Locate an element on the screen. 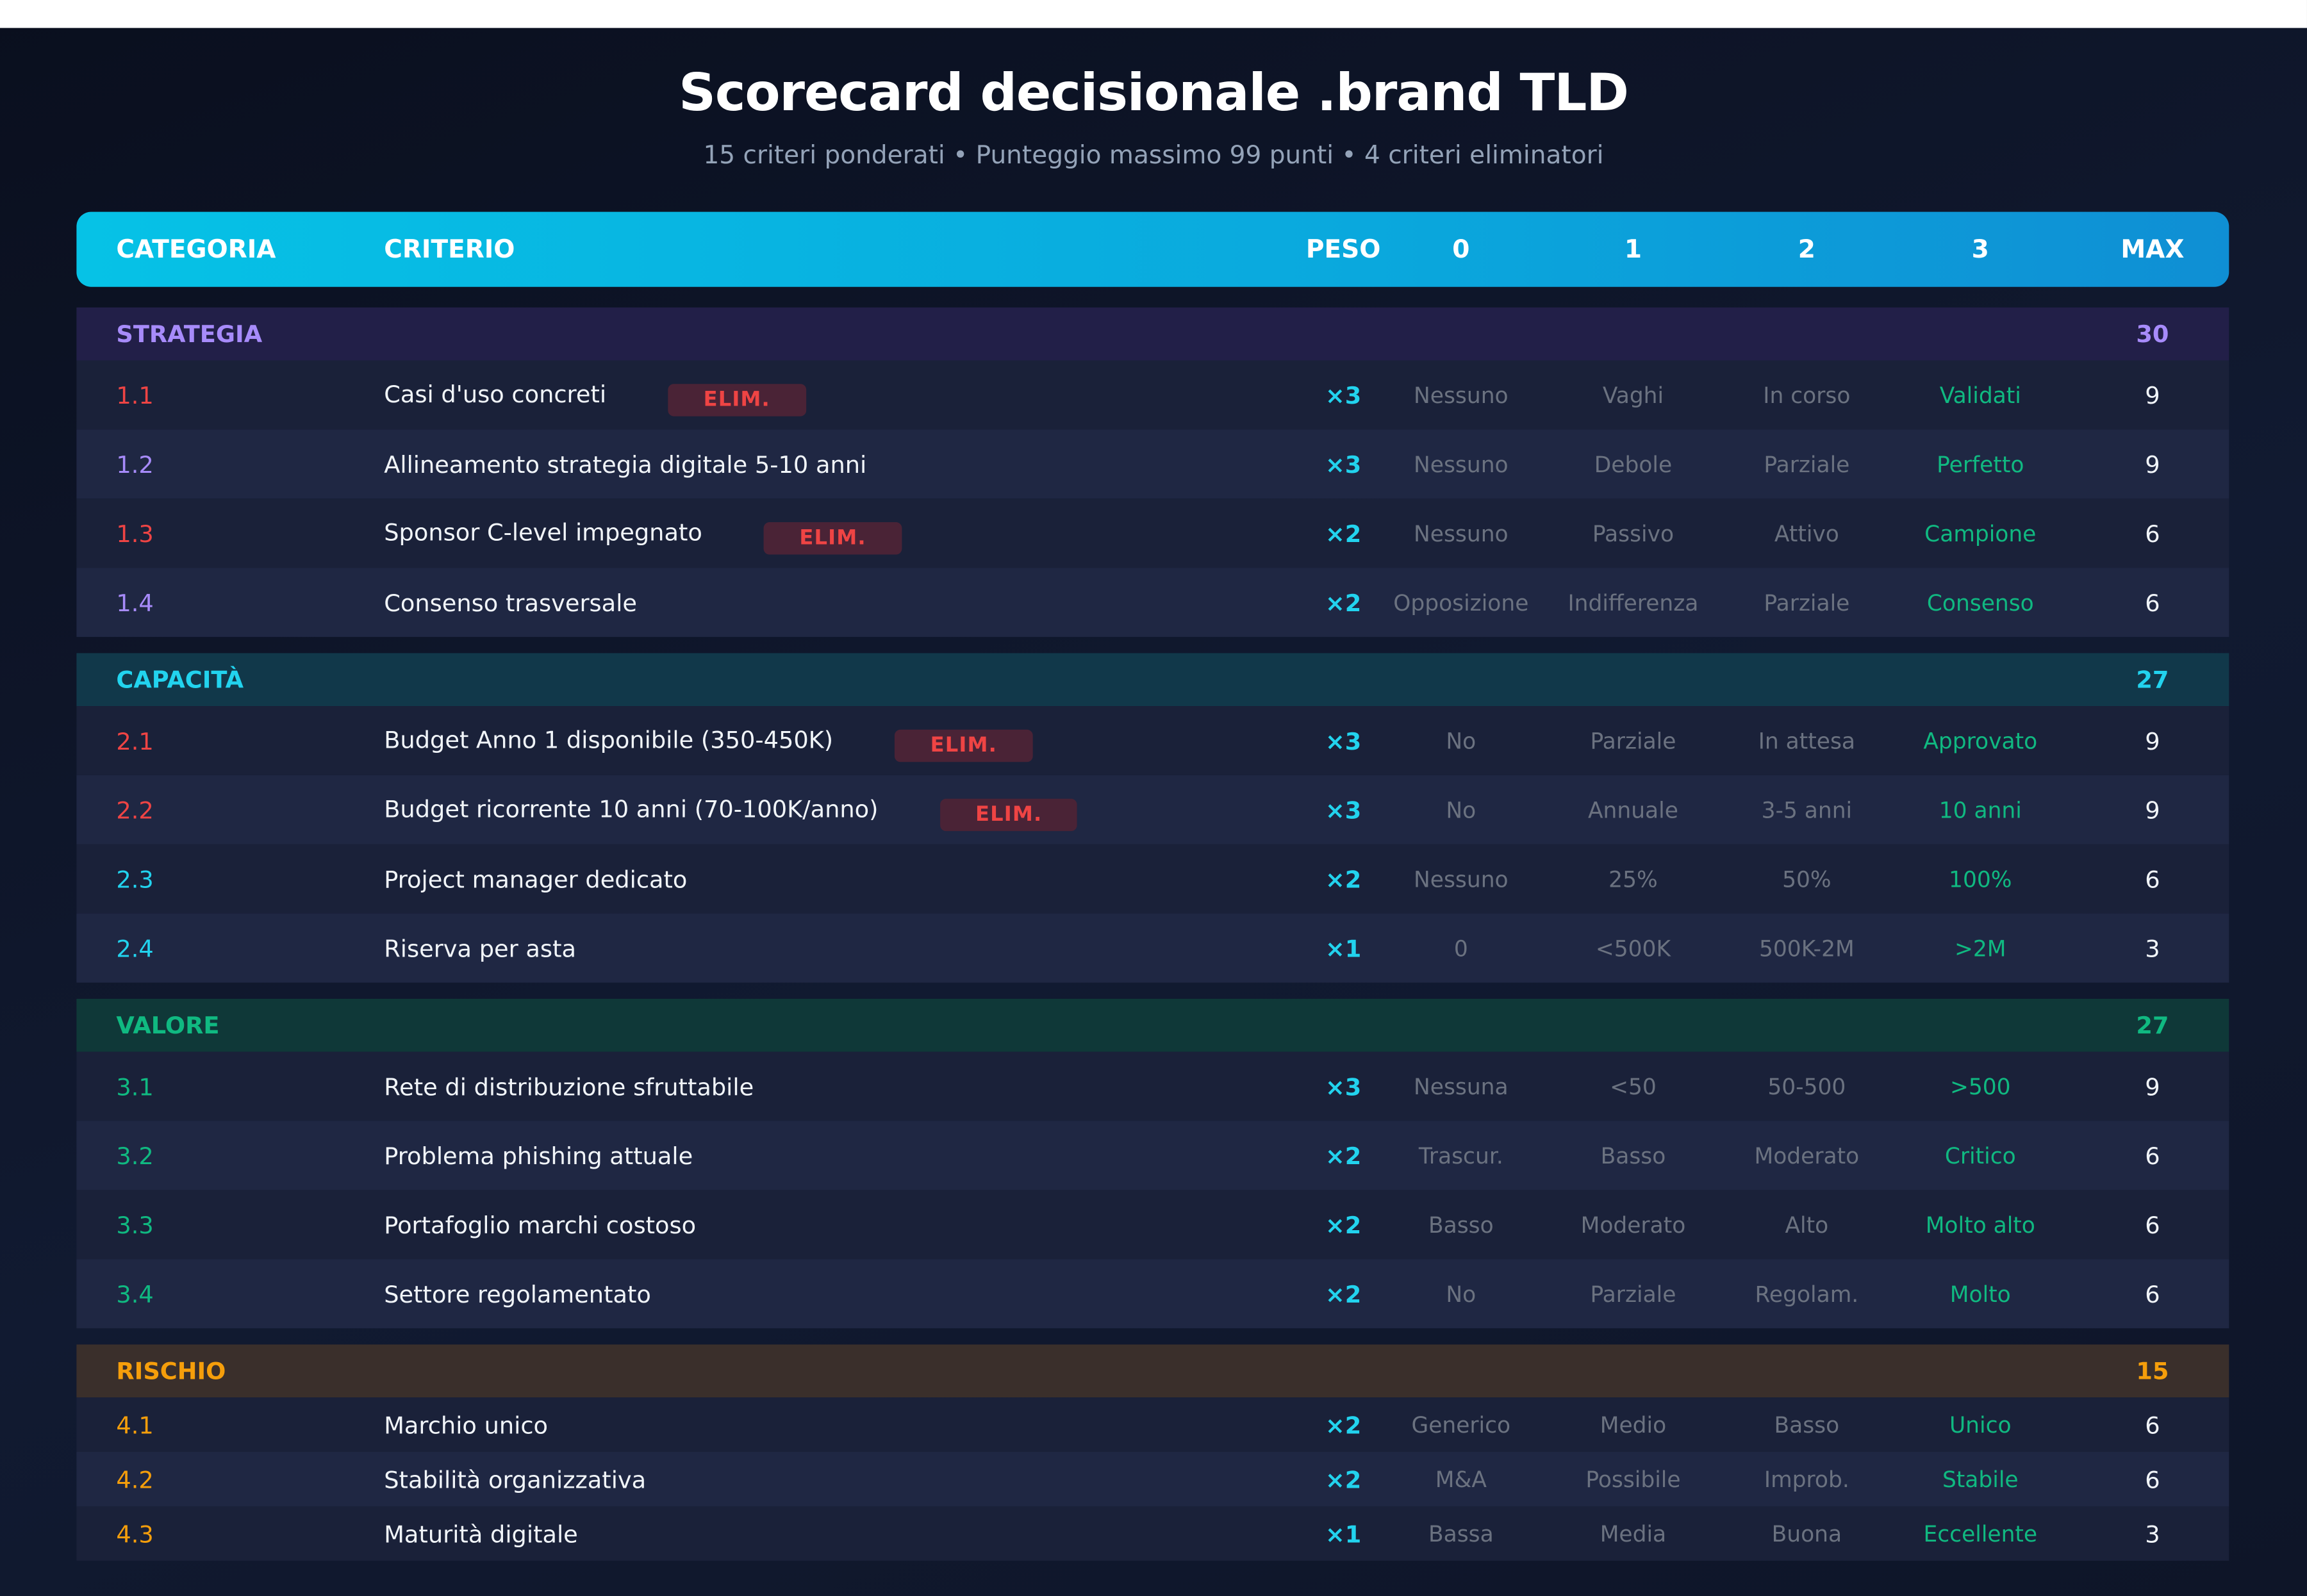 The height and width of the screenshot is (1596, 2307). criterion-id: 1.2 is located at coordinates (135, 464).